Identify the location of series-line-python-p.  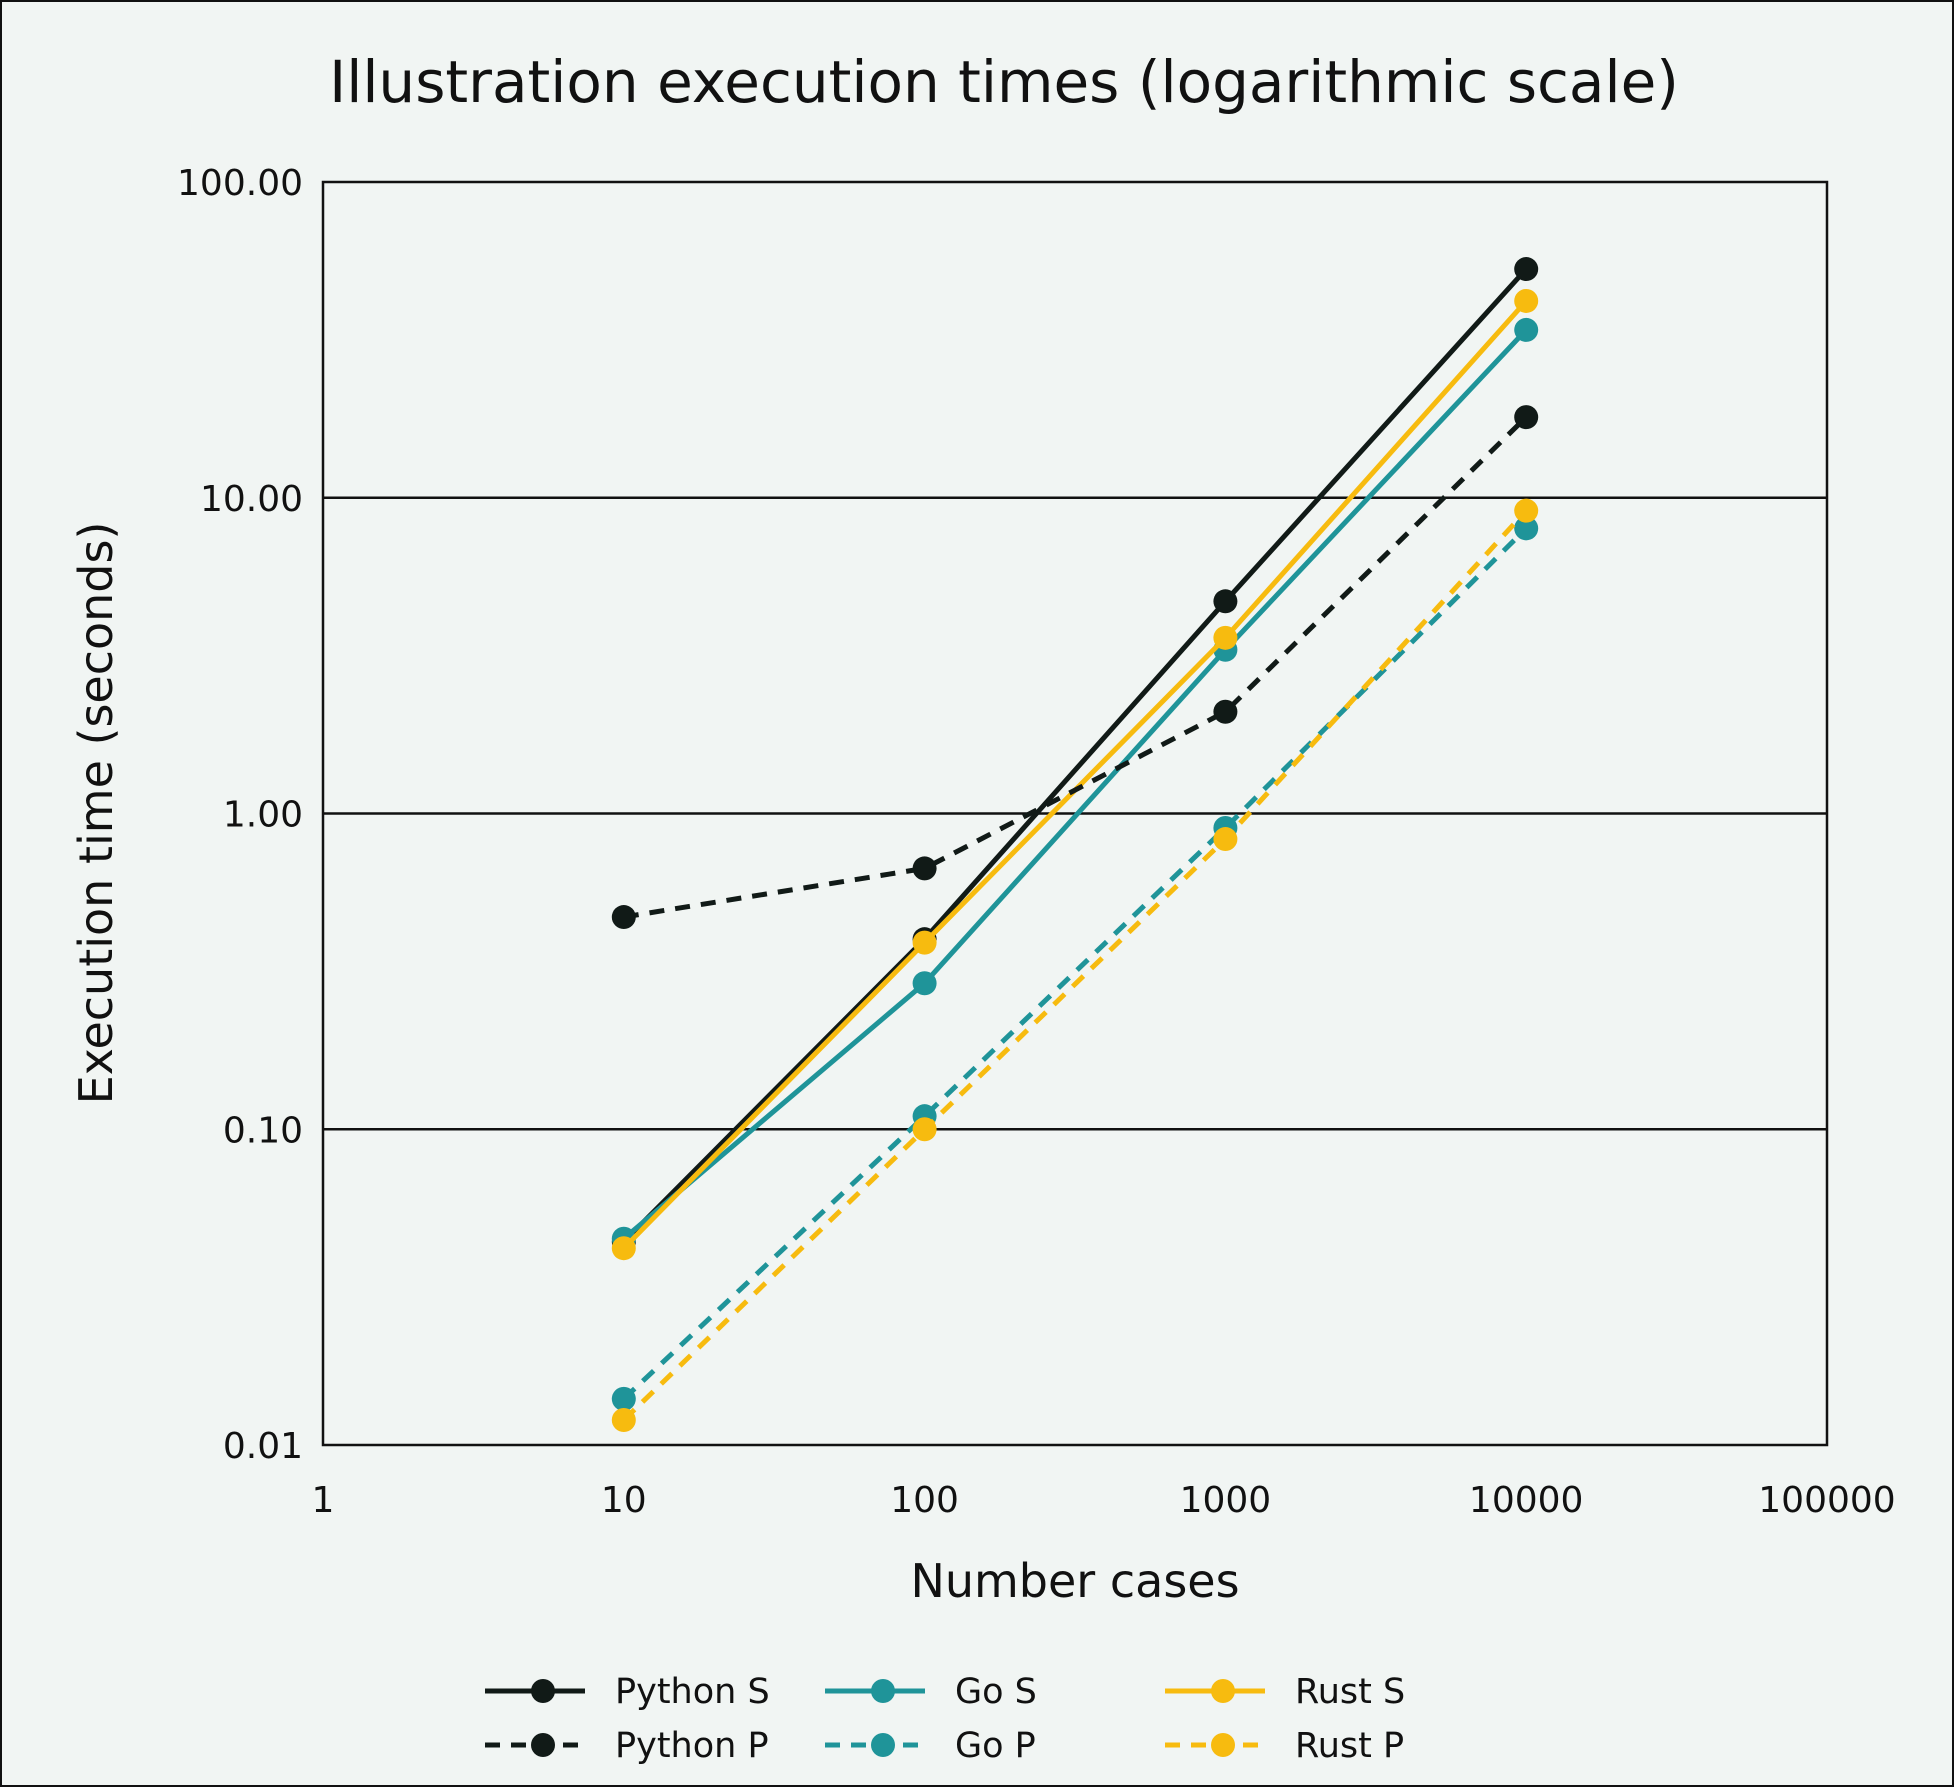
(1075, 667).